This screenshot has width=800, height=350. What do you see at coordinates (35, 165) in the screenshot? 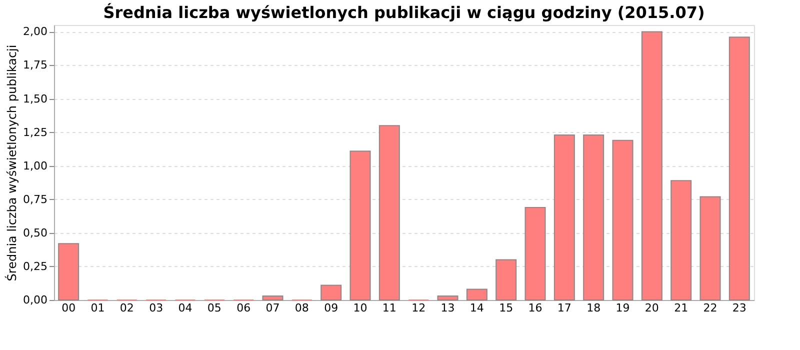
I see `y-tick-label: 1,00` at bounding box center [35, 165].